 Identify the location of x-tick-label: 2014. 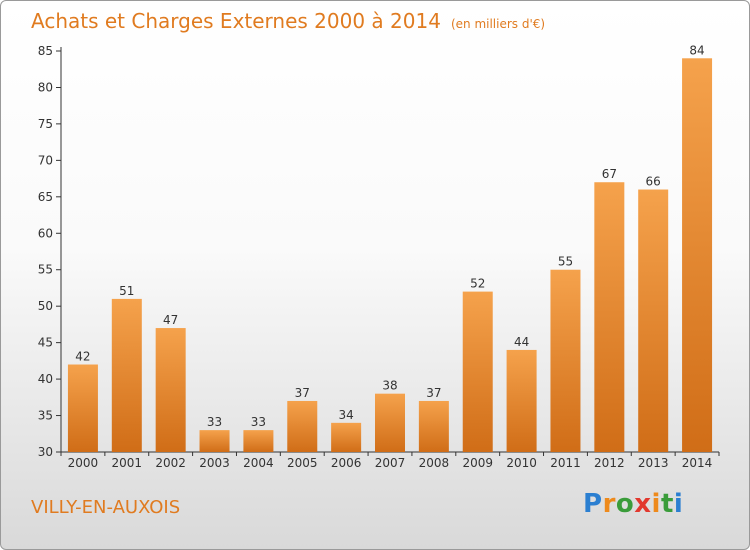
(697, 463).